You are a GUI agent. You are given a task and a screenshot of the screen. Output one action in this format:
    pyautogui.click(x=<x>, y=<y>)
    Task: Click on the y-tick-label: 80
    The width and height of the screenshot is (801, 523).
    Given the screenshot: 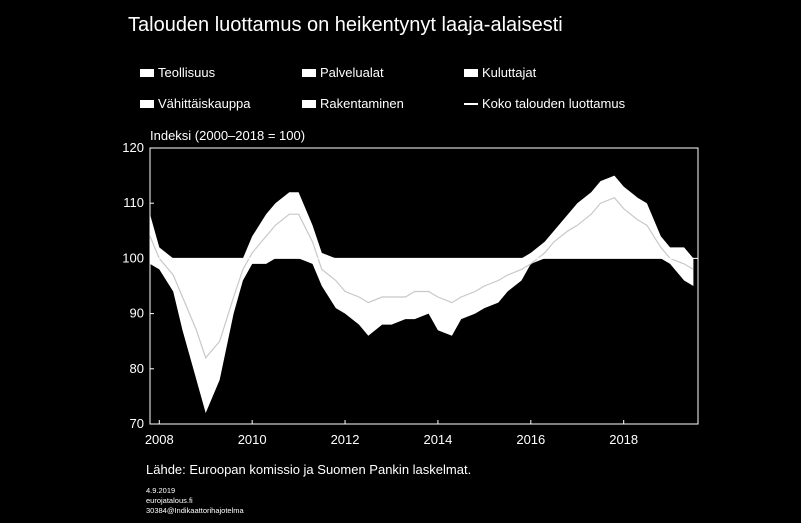 What is the action you would take?
    pyautogui.click(x=137, y=368)
    